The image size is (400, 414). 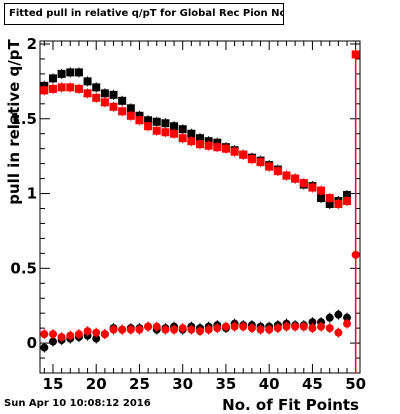 I want to click on y-axis-title: pull in relative q/pT, so click(x=14, y=121).